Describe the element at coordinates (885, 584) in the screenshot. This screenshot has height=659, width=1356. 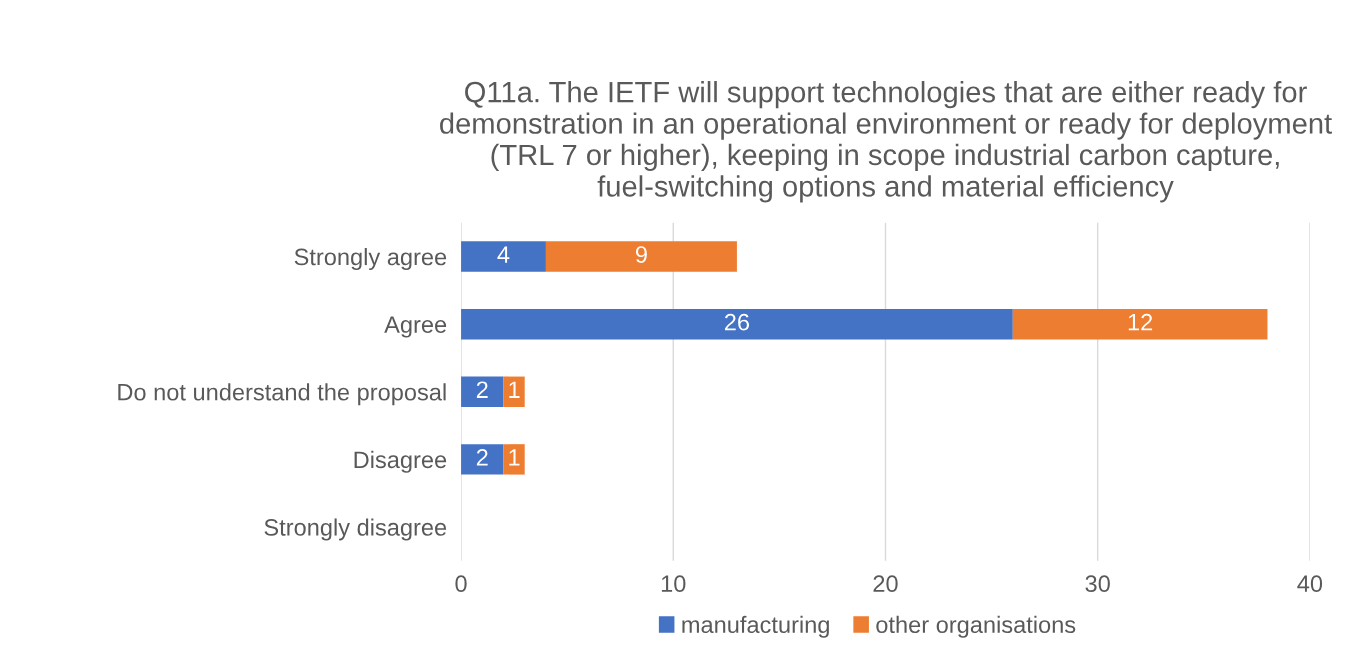
I see `x-tick-label: 20` at that location.